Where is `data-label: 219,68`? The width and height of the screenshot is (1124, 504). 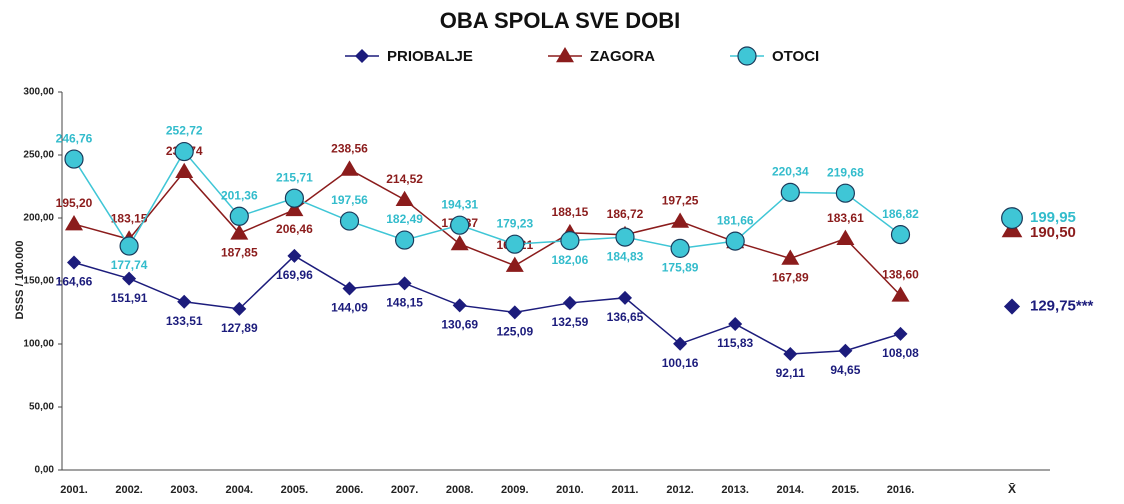
data-label: 219,68 is located at coordinates (845, 172).